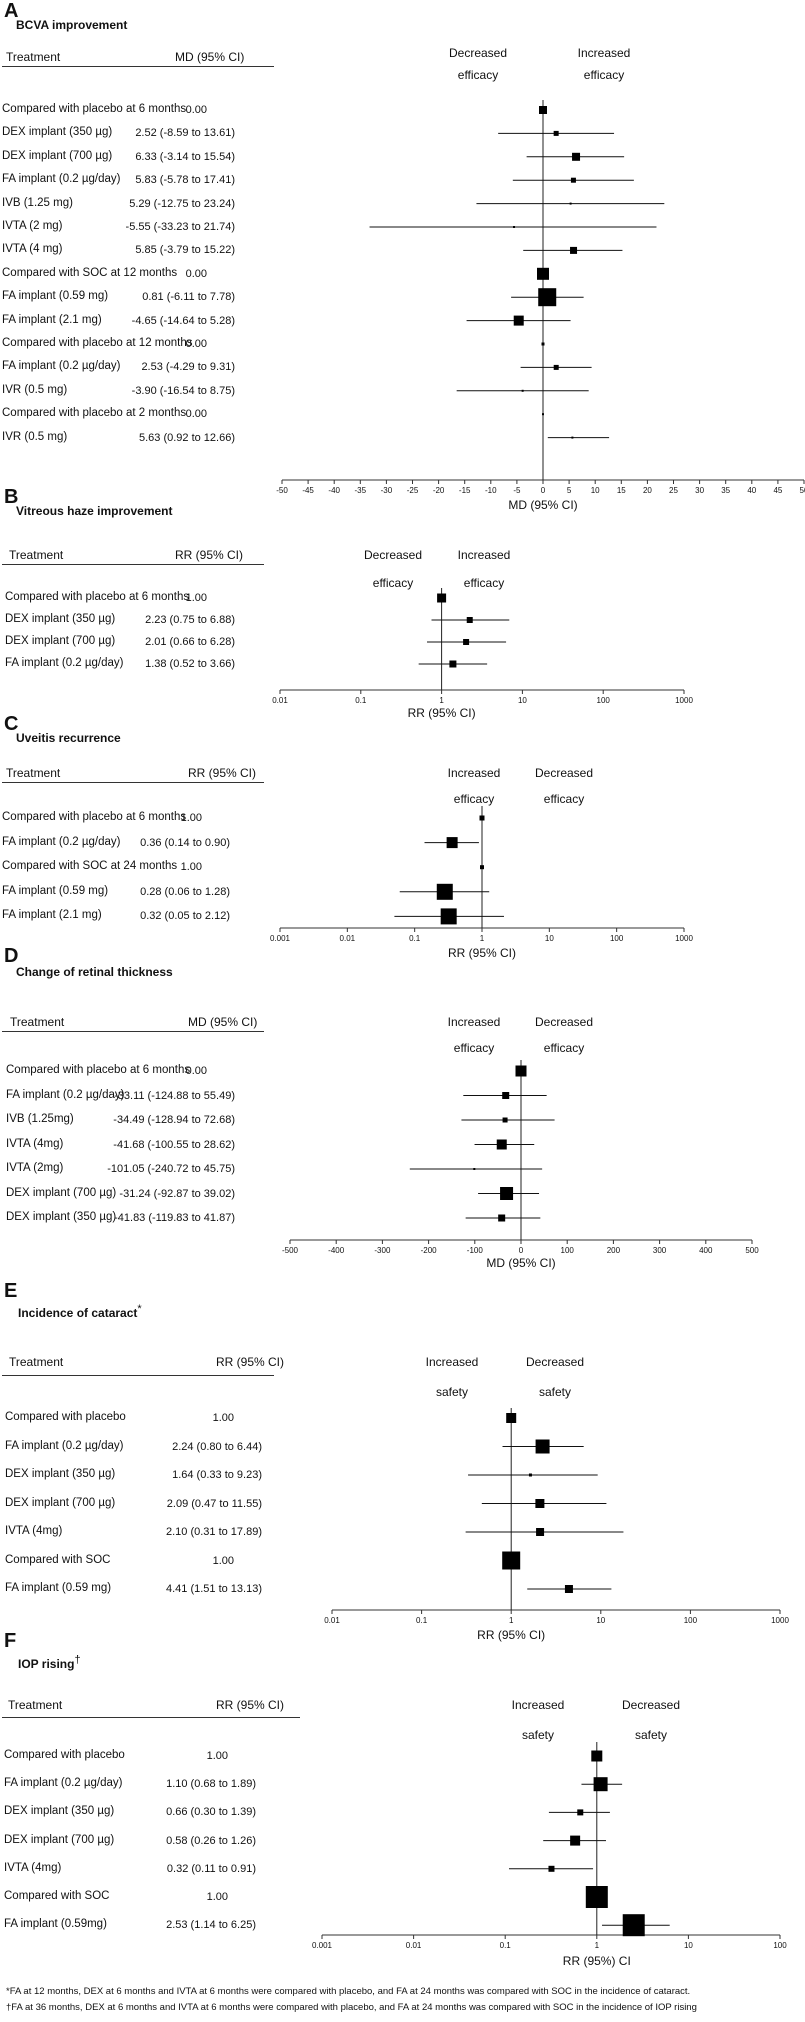 The height and width of the screenshot is (2022, 805). What do you see at coordinates (57, 1896) in the screenshot?
I see `comparison-row-label: Compared with SOC` at bounding box center [57, 1896].